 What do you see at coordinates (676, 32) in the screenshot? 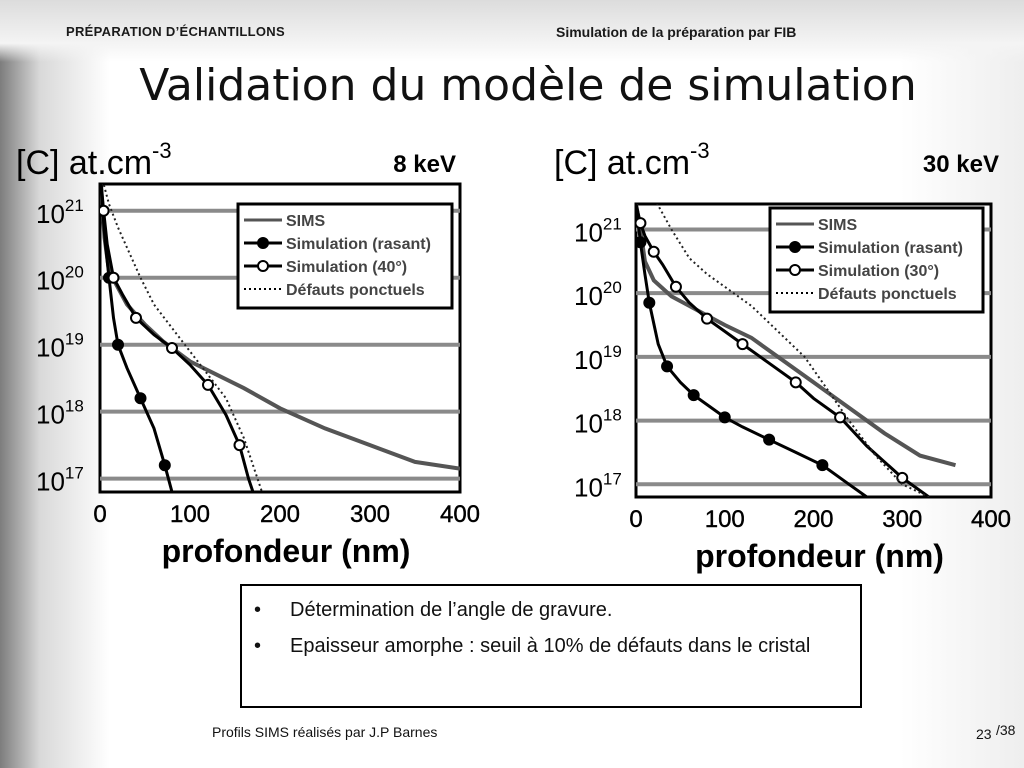
I see `topic-label: Simulation de la préparation par FIB` at bounding box center [676, 32].